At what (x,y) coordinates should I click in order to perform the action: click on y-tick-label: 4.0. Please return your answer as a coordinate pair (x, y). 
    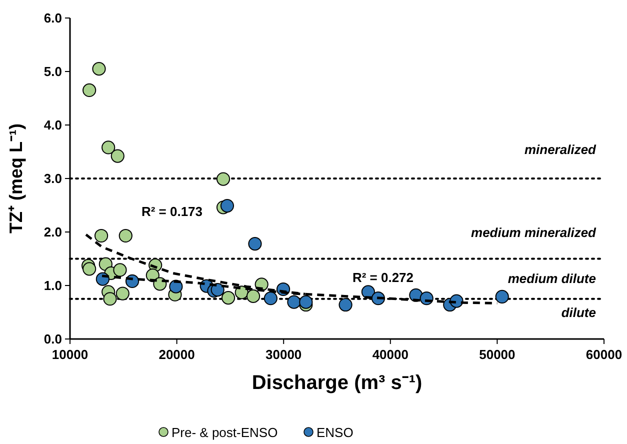
    Looking at the image, I should click on (53, 125).